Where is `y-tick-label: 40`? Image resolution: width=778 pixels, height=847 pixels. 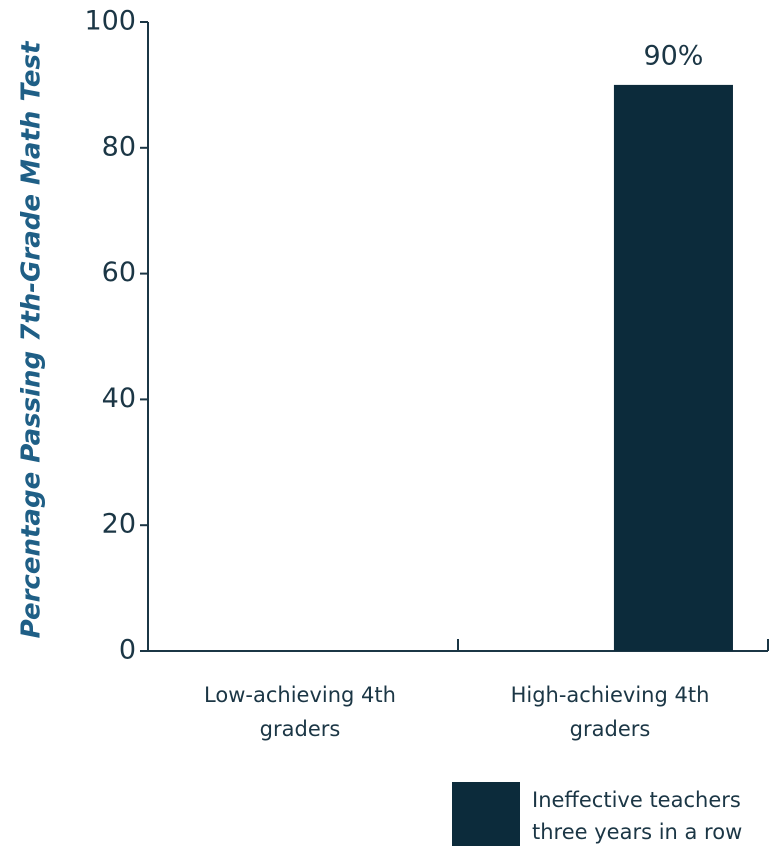 y-tick-label: 40 is located at coordinates (119, 398).